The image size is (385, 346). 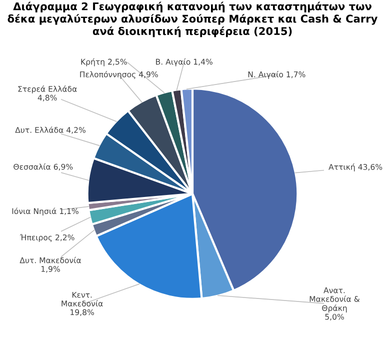 What do you see at coordinates (193, 20) in the screenshot?
I see `chart-title: Διάγραμμα 2 Γεωγραφική κατανομή των καταστημάτων των δέκα μεγαλύτερων αλυσίδων Σούπερ Μάρκετ και Cash & Carry ανά διοικητική περιφέρεια (2015)` at bounding box center [193, 20].